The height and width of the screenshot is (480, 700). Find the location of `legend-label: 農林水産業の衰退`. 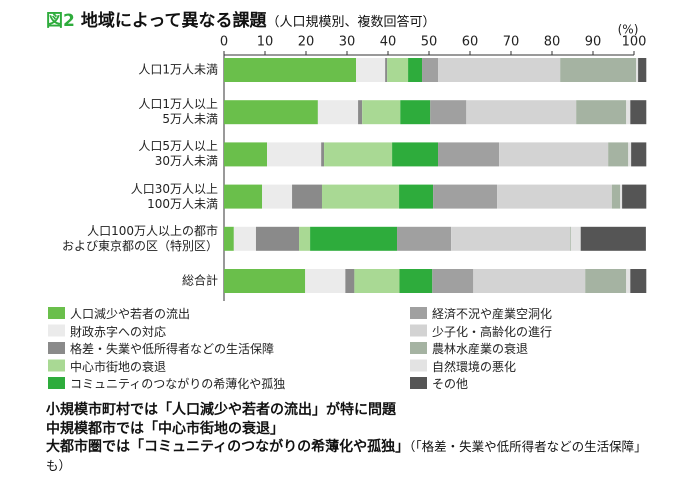

legend-label: 農林水産業の衰退 is located at coordinates (480, 349).